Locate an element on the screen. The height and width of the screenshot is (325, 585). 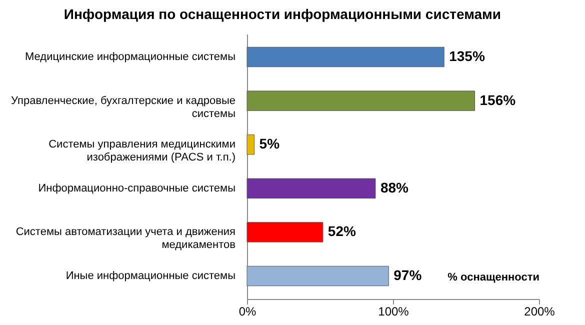
y-tick-label: Системы управления медицинскими изображениями (PACS и т.п.) is located at coordinates (142, 151).